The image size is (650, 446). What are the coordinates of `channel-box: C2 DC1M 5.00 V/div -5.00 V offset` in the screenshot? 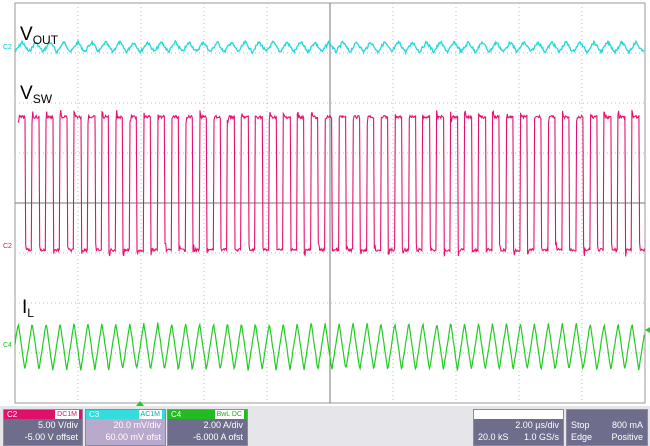 It's located at (43, 427).